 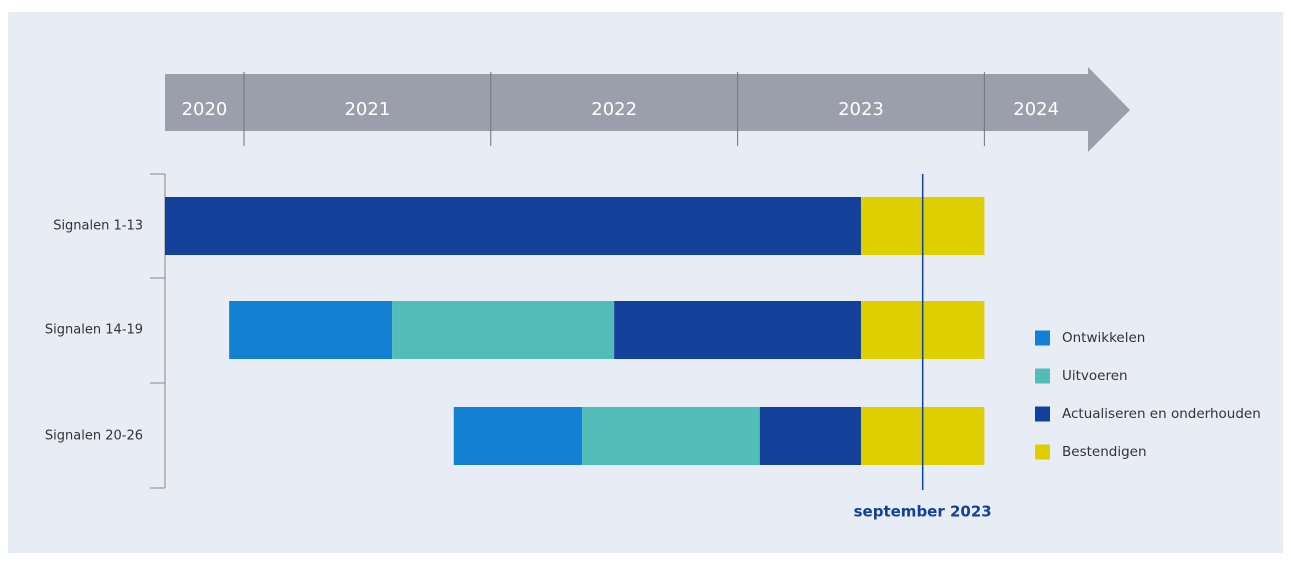 I want to click on legend-label: Actualiseren en onderhouden, so click(x=1161, y=414).